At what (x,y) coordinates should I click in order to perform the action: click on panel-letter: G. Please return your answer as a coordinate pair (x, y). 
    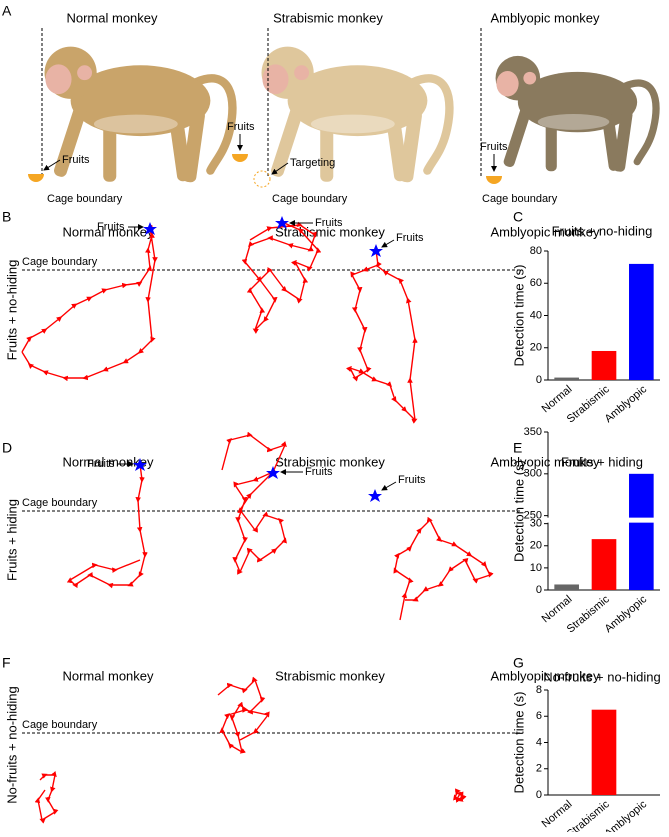
    Looking at the image, I should click on (518, 663).